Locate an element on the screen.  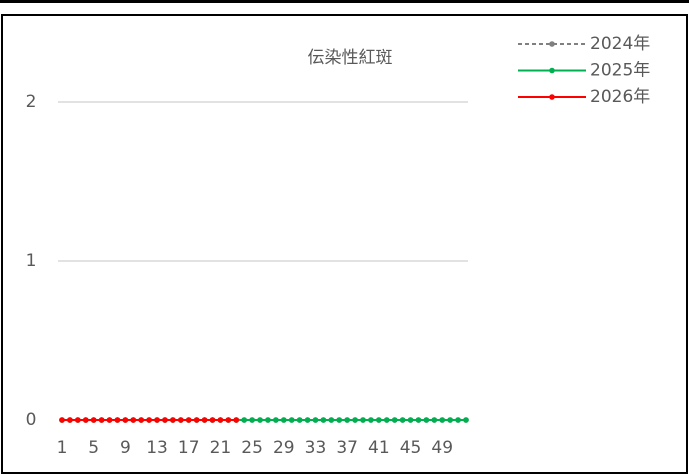
legend-label: 2025年 is located at coordinates (620, 71).